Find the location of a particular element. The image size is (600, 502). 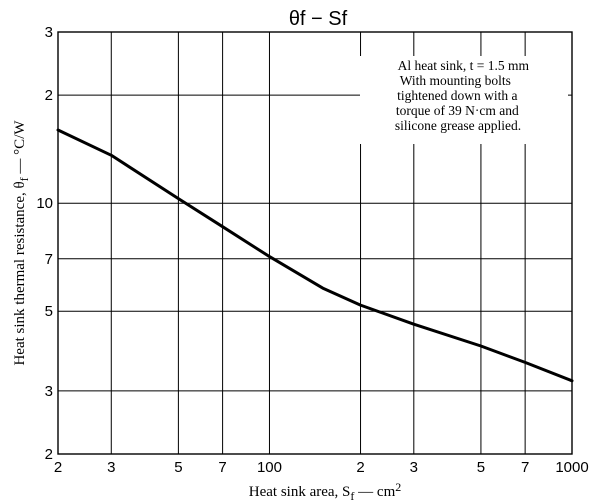

x-label-subscript: f is located at coordinates (352, 495).